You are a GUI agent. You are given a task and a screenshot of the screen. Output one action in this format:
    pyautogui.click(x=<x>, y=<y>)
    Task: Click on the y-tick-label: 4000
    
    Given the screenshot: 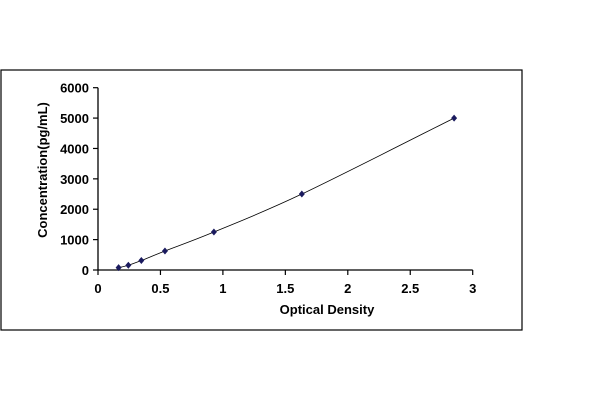 What is the action you would take?
    pyautogui.click(x=74, y=148)
    